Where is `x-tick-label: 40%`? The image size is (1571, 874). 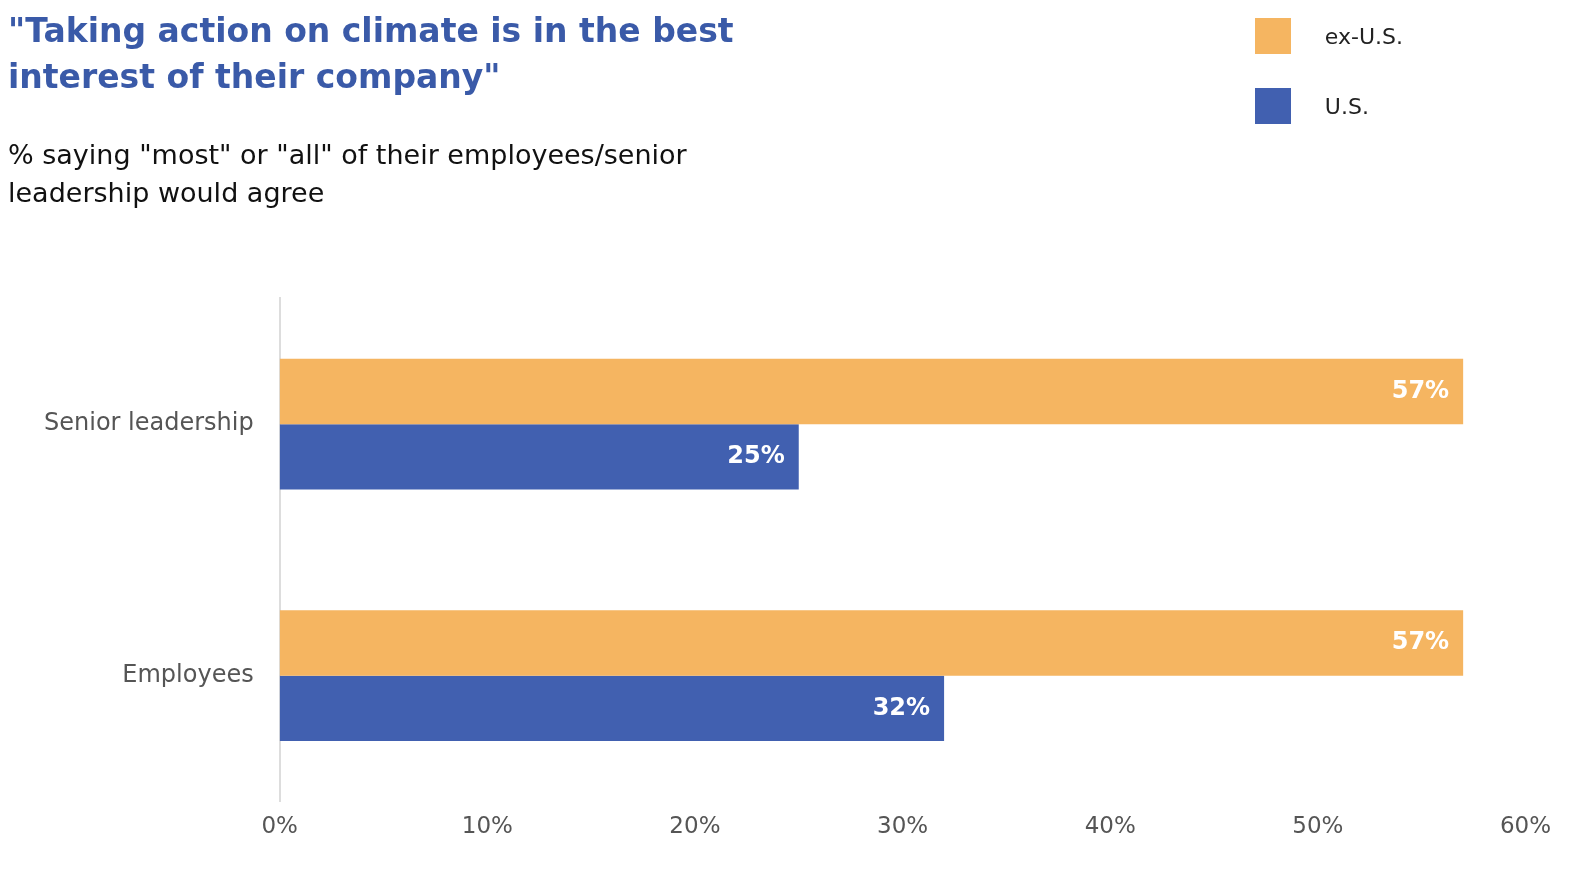
x-tick-label: 40% is located at coordinates (1110, 825).